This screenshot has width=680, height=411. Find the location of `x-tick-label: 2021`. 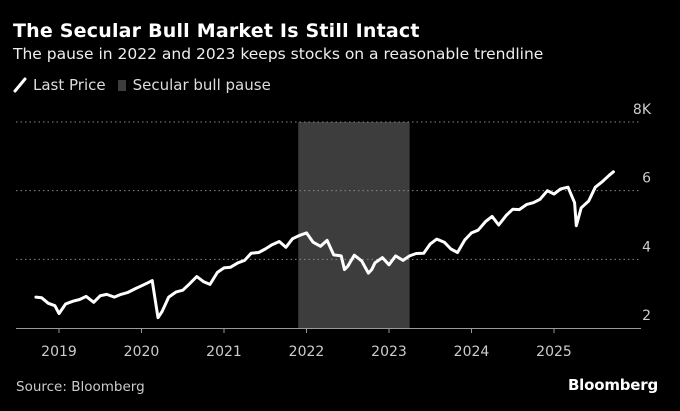

x-tick-label: 2021 is located at coordinates (224, 352).